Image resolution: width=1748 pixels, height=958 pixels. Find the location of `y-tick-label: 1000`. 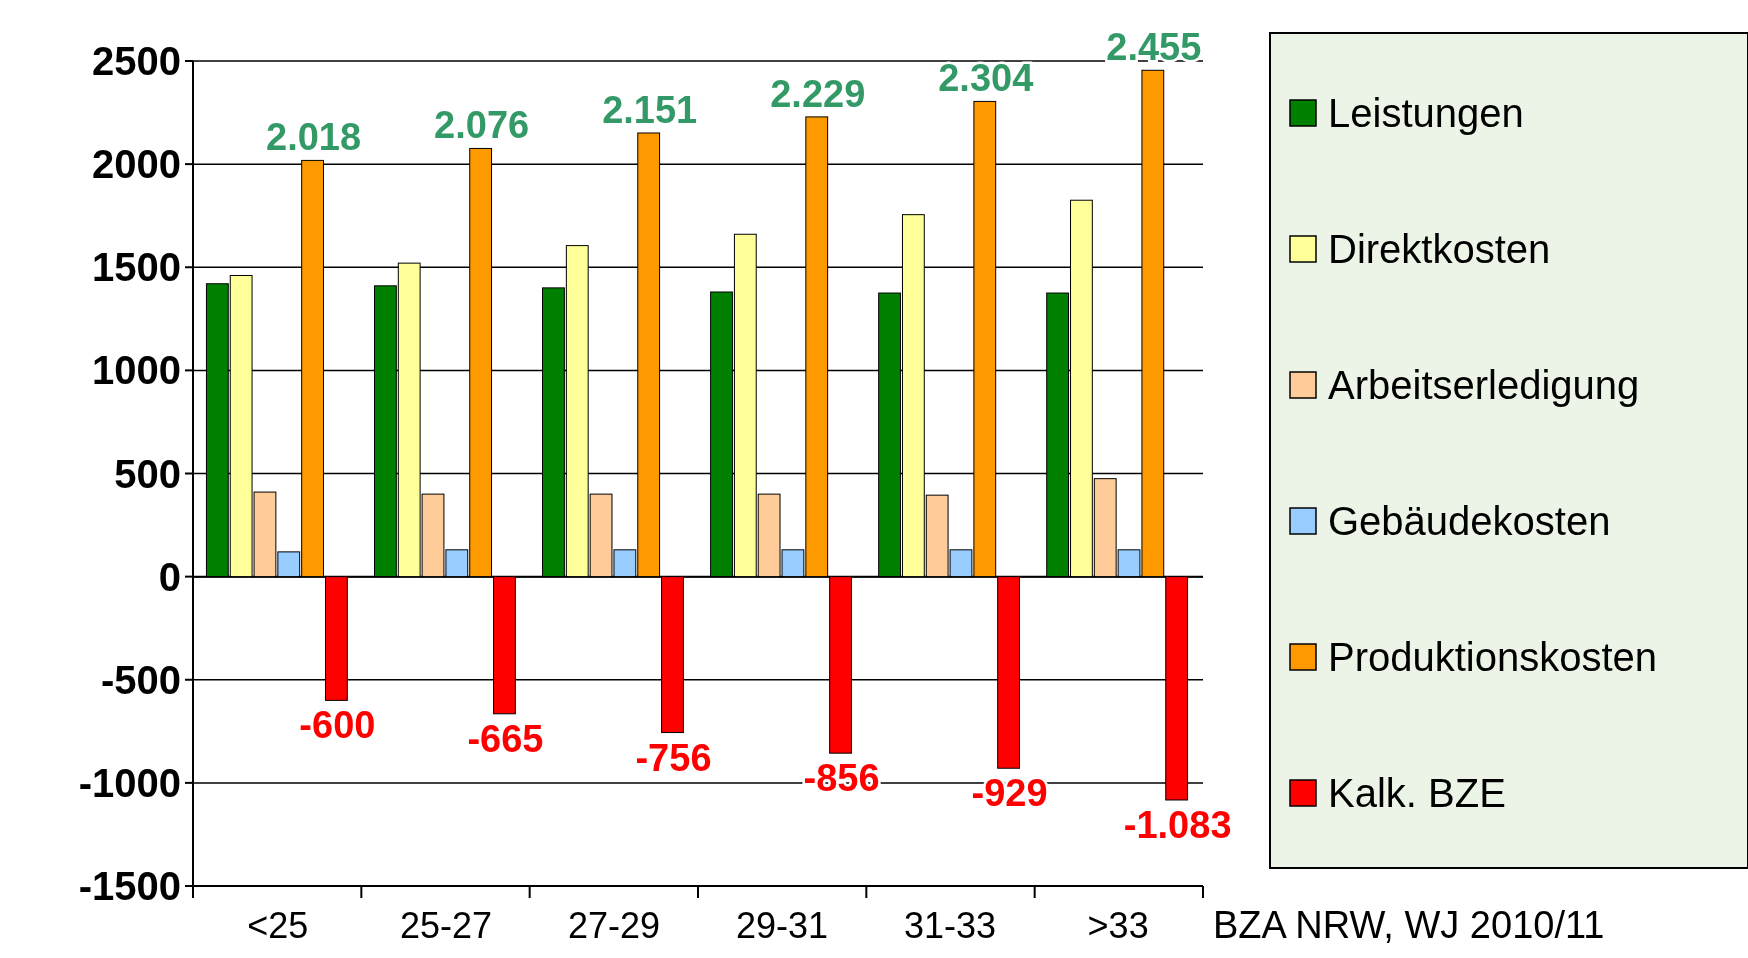

y-tick-label: 1000 is located at coordinates (136, 370).